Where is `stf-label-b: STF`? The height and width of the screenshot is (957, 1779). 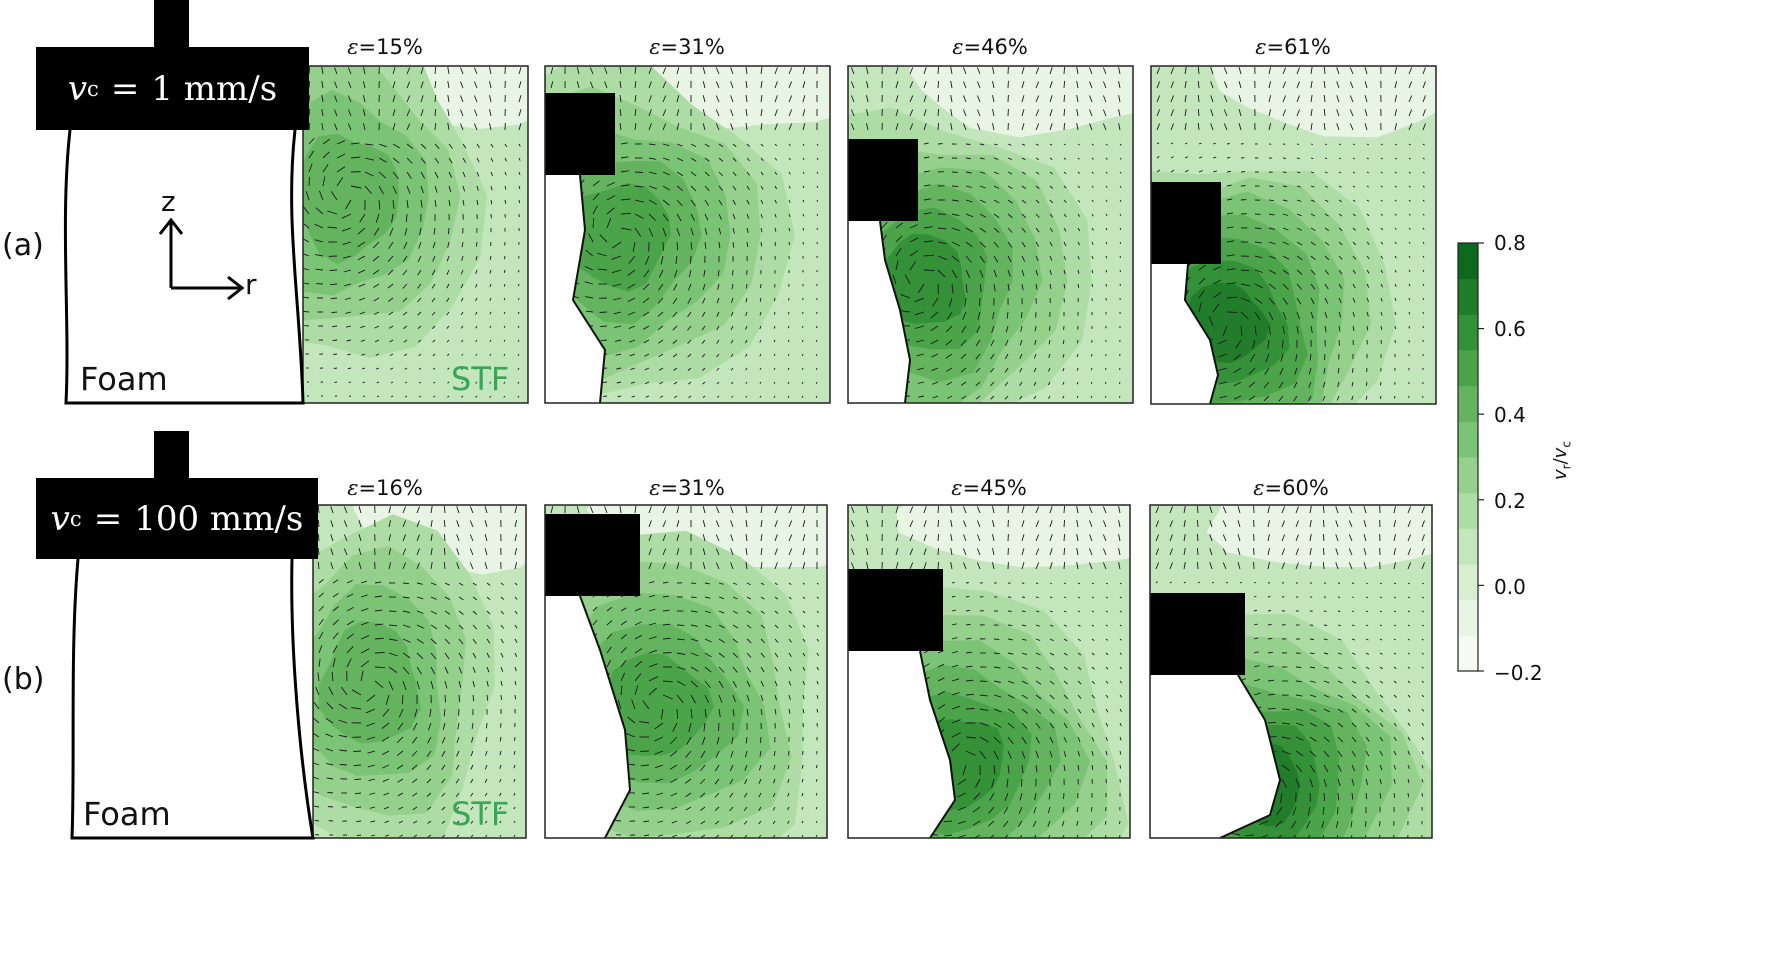 stf-label-b: STF is located at coordinates (480, 814).